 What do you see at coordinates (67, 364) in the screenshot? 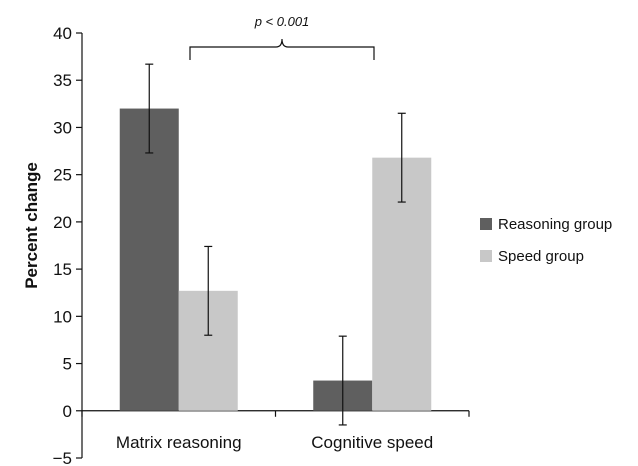
I see `y-tick-label: 5` at bounding box center [67, 364].